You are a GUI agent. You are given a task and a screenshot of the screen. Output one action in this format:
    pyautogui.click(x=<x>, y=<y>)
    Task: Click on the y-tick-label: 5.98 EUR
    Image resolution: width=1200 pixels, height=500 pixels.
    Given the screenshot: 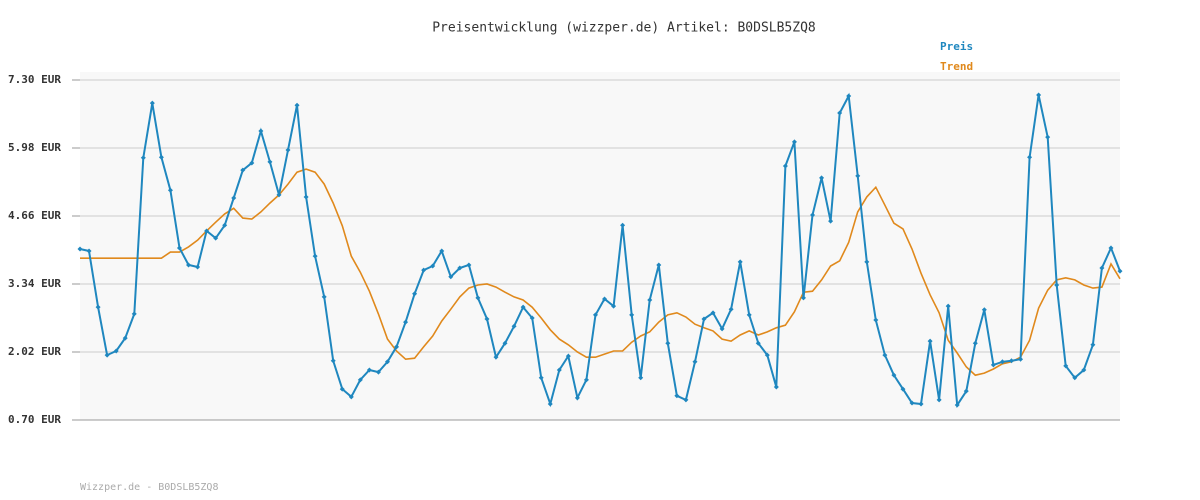 What is the action you would take?
    pyautogui.click(x=34, y=147)
    